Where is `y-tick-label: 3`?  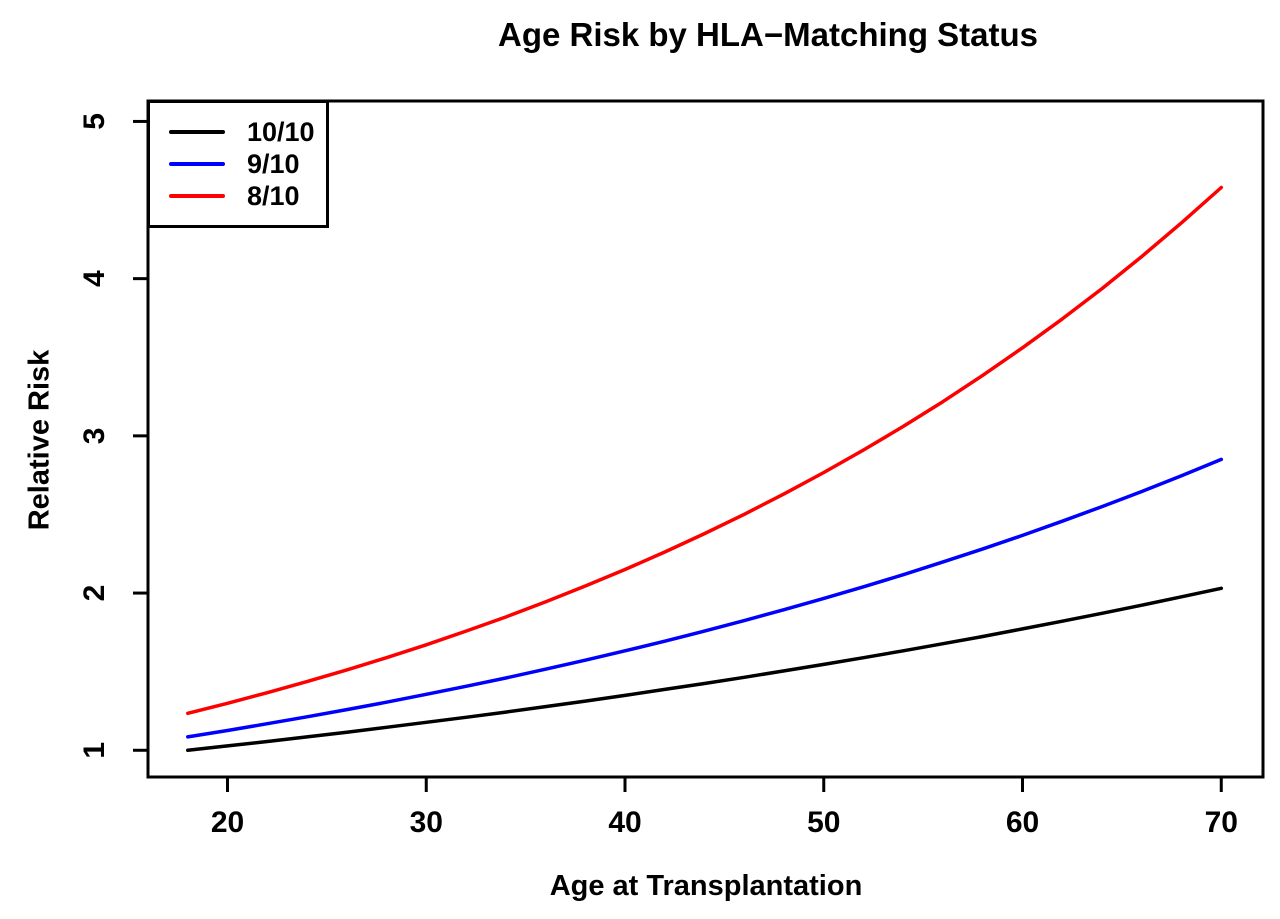 y-tick-label: 3 is located at coordinates (94, 436).